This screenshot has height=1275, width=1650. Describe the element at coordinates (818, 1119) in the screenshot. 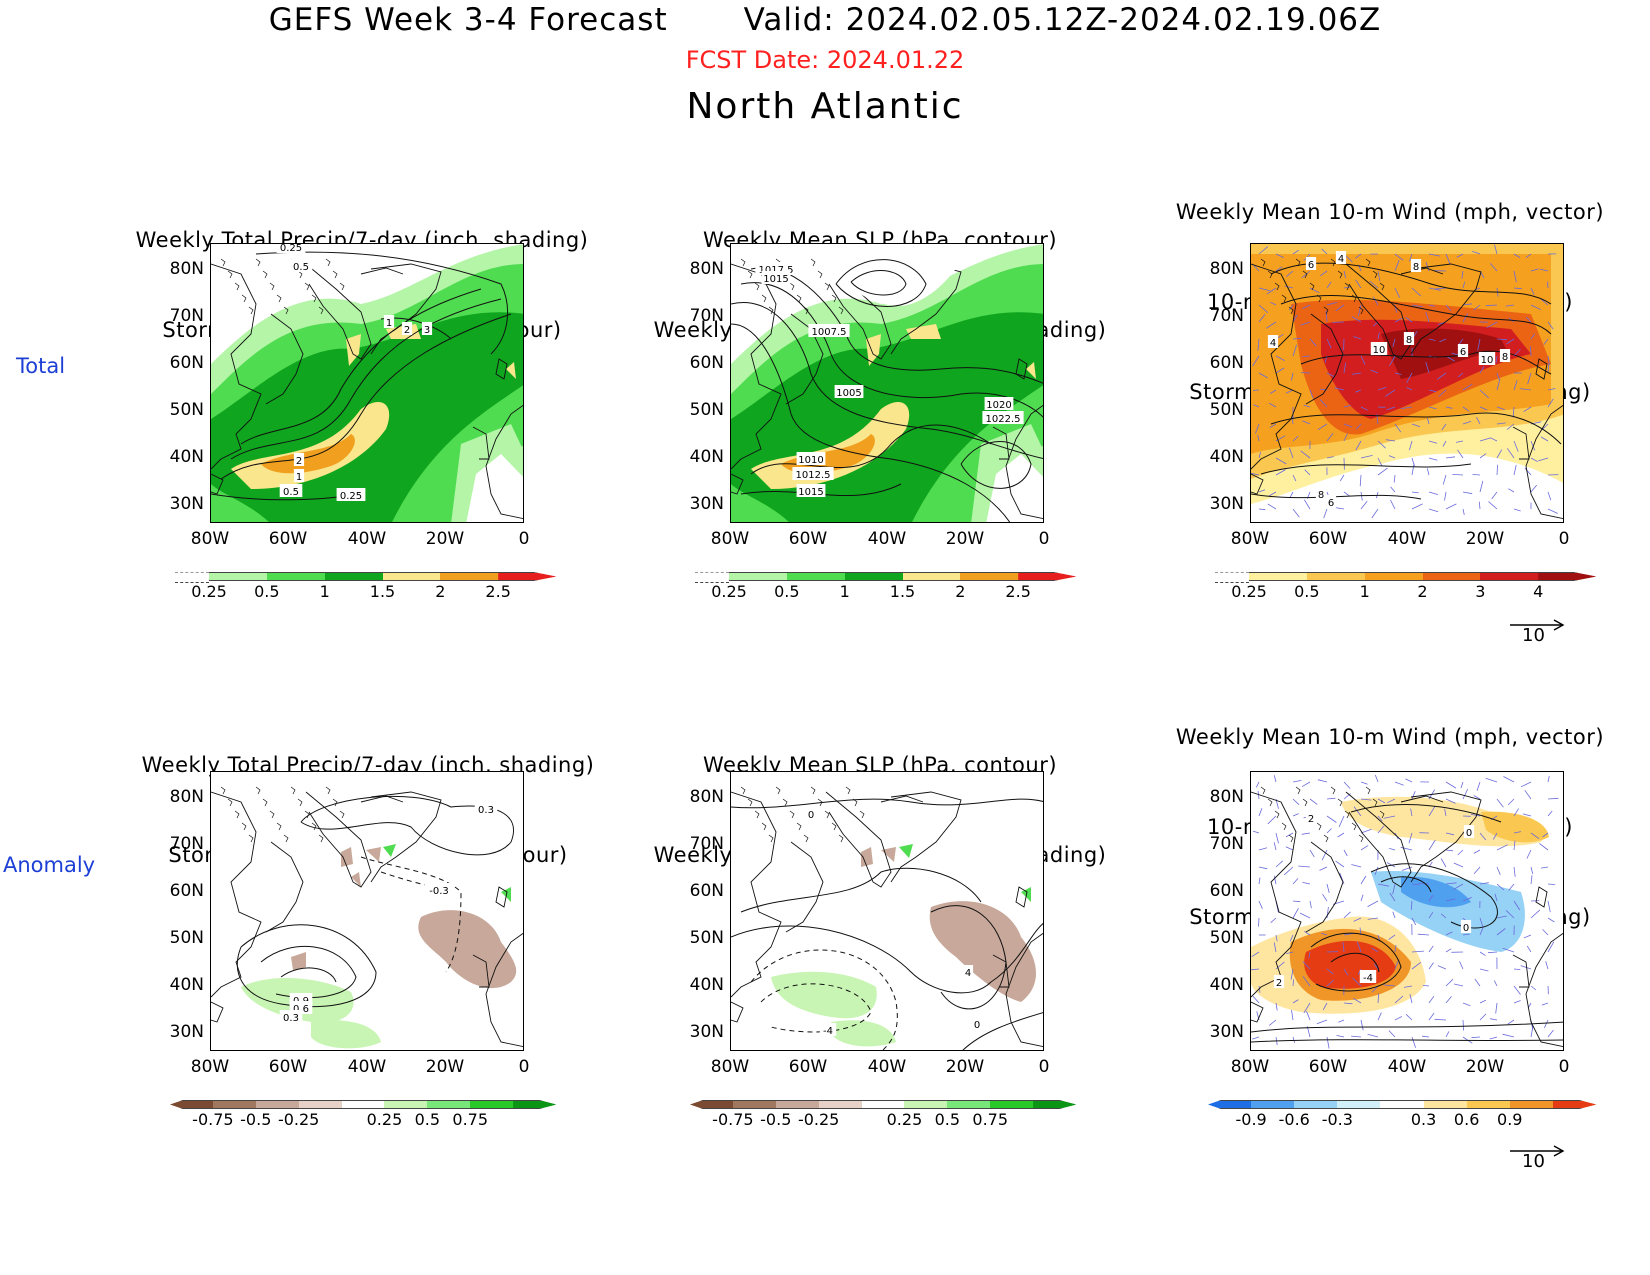

I see `colorbar-tick-label: -0.25` at that location.